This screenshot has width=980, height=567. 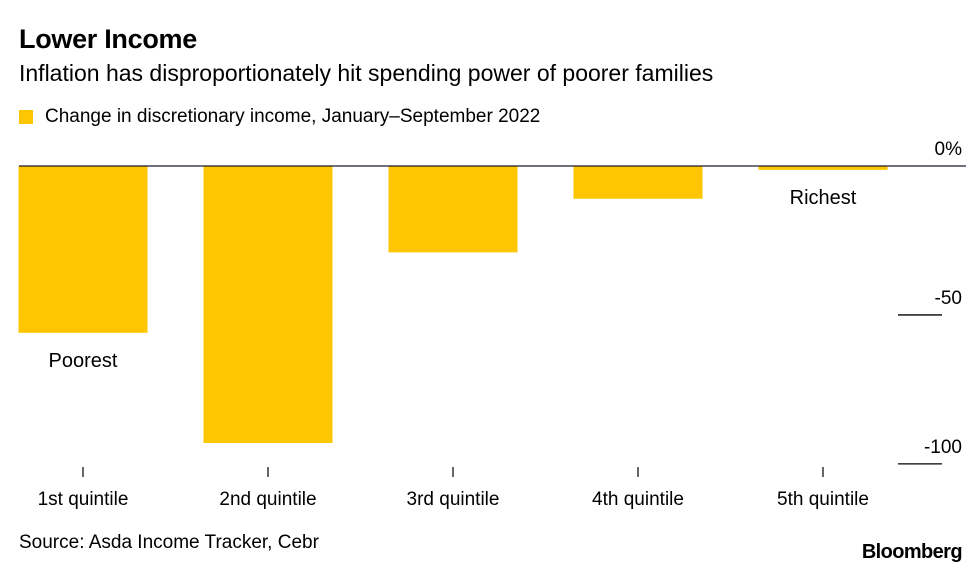 What do you see at coordinates (83, 361) in the screenshot?
I see `annotation-poorest: Poorest` at bounding box center [83, 361].